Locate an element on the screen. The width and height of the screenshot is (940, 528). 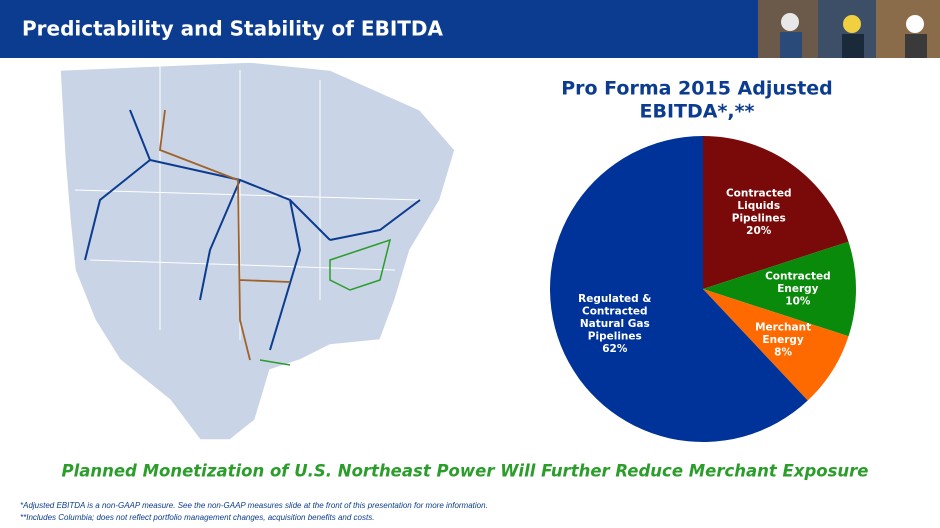
header-bar is located at coordinates (379, 29).